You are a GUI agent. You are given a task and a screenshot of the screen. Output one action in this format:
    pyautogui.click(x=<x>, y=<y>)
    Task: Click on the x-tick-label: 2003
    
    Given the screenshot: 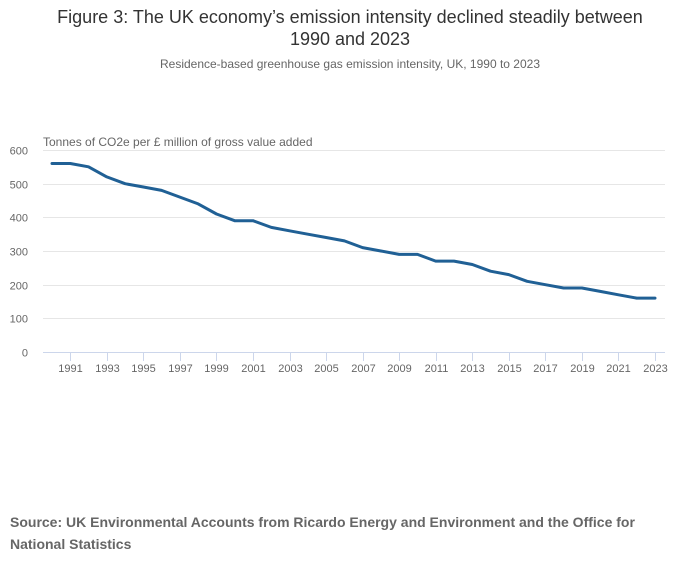 What is the action you would take?
    pyautogui.click(x=290, y=369)
    